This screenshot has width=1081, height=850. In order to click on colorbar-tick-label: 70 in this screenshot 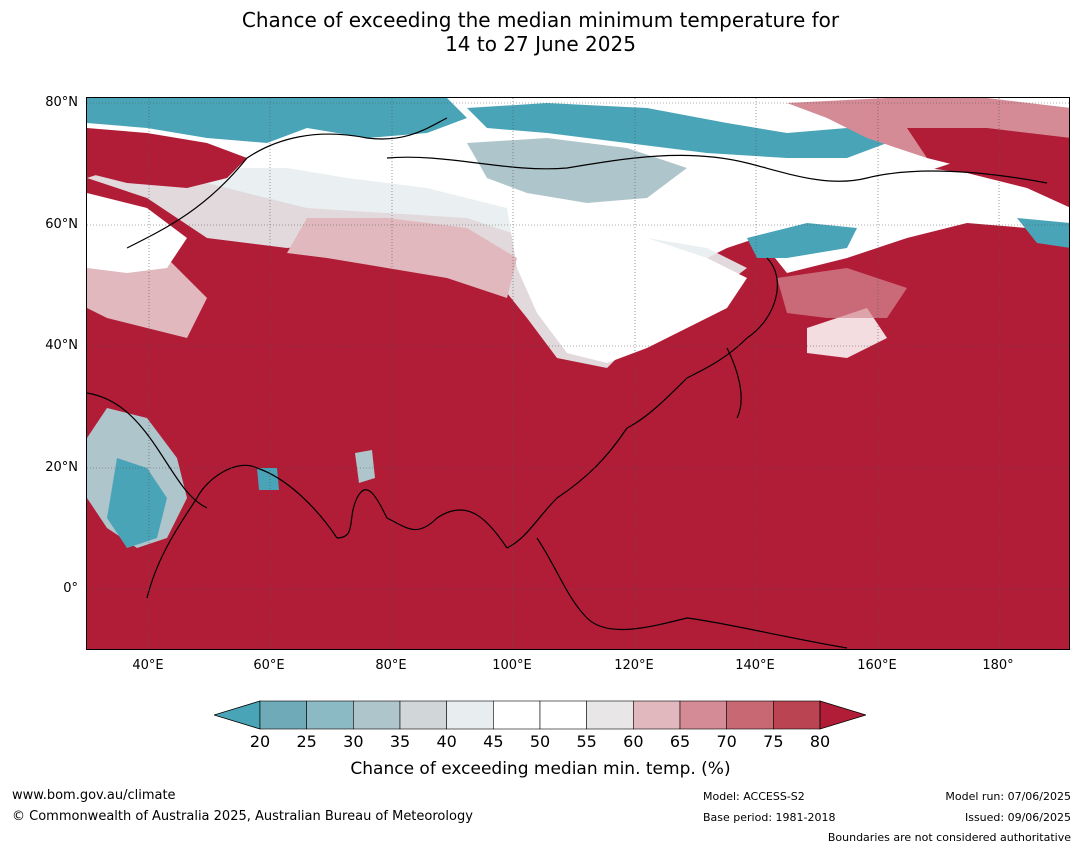, I will do `click(726, 741)`.